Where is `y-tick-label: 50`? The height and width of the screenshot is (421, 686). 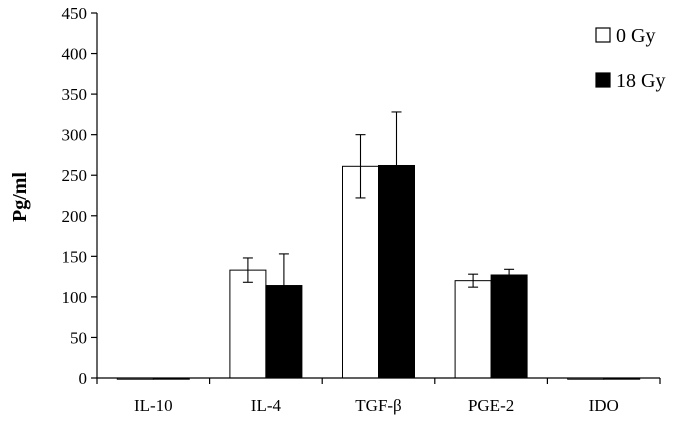
y-tick-label: 50 is located at coordinates (78, 337).